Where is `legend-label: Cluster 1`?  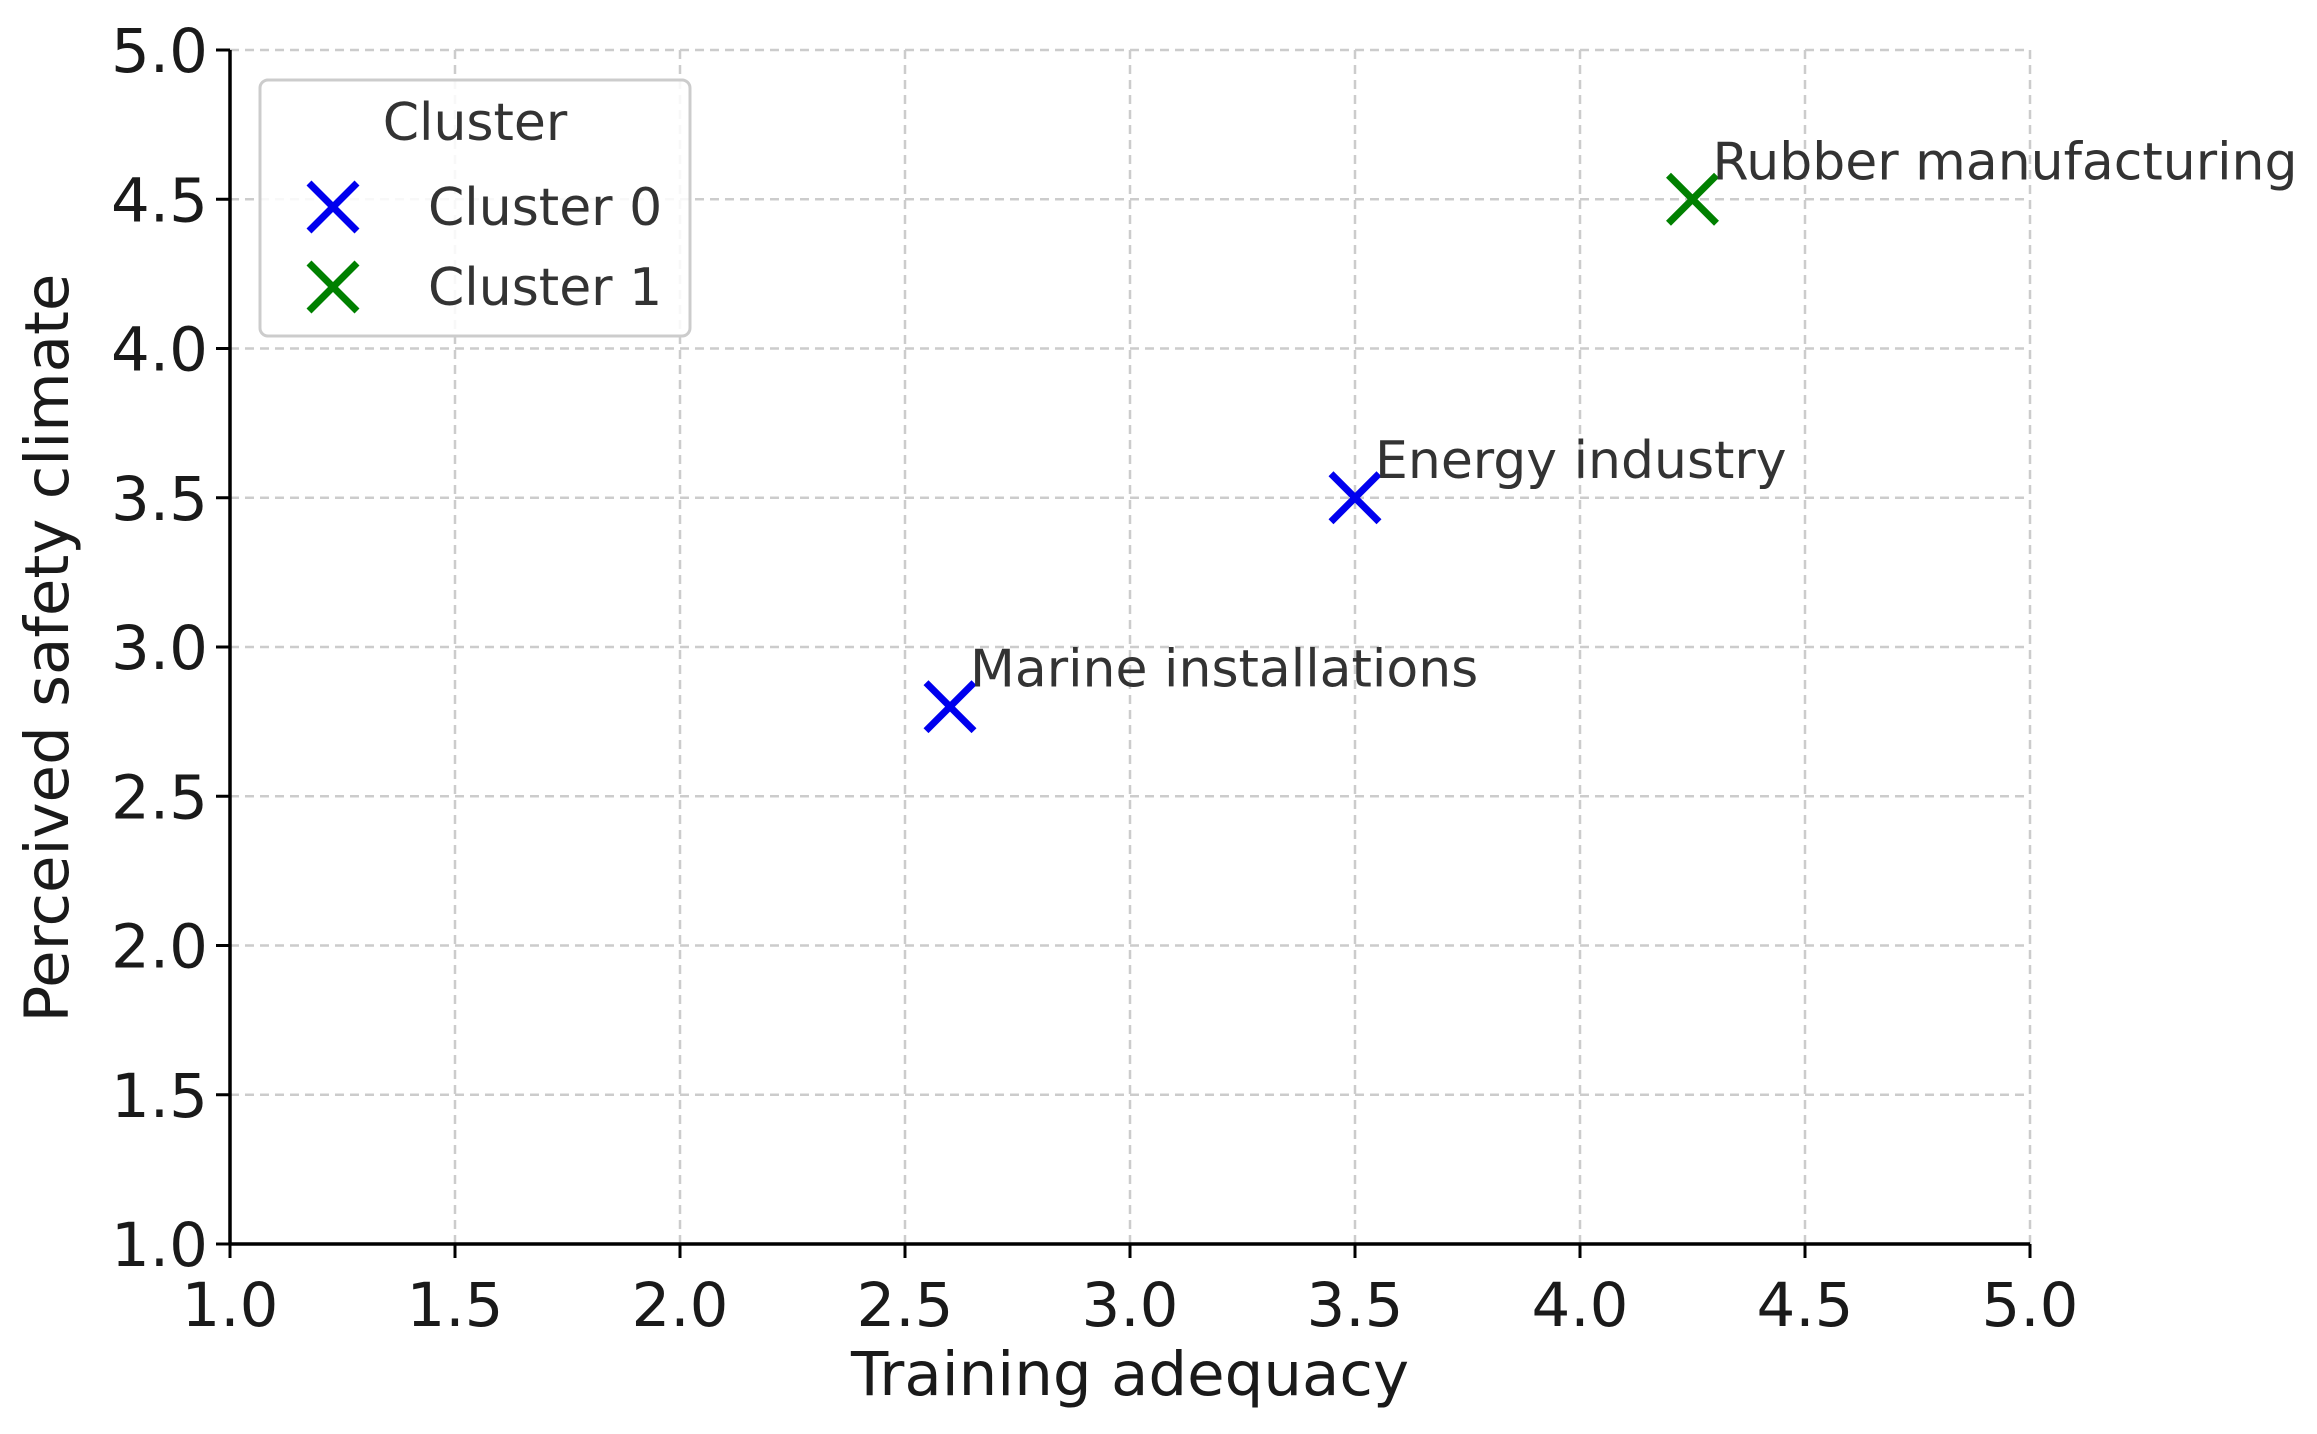 legend-label: Cluster 1 is located at coordinates (545, 288).